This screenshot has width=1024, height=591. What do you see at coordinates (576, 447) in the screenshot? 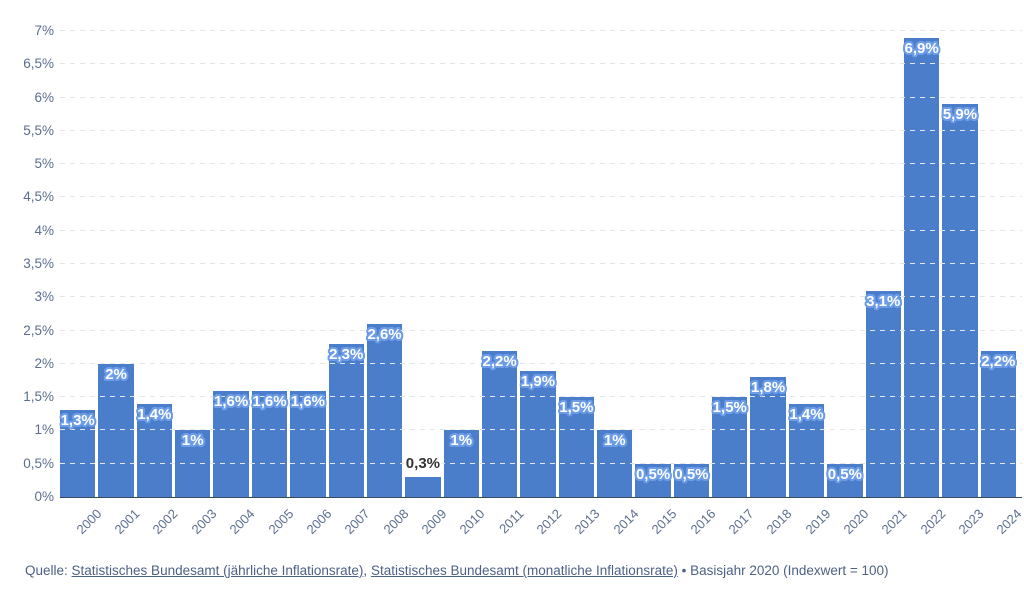
I see `bar-2013: 1,5%` at bounding box center [576, 447].